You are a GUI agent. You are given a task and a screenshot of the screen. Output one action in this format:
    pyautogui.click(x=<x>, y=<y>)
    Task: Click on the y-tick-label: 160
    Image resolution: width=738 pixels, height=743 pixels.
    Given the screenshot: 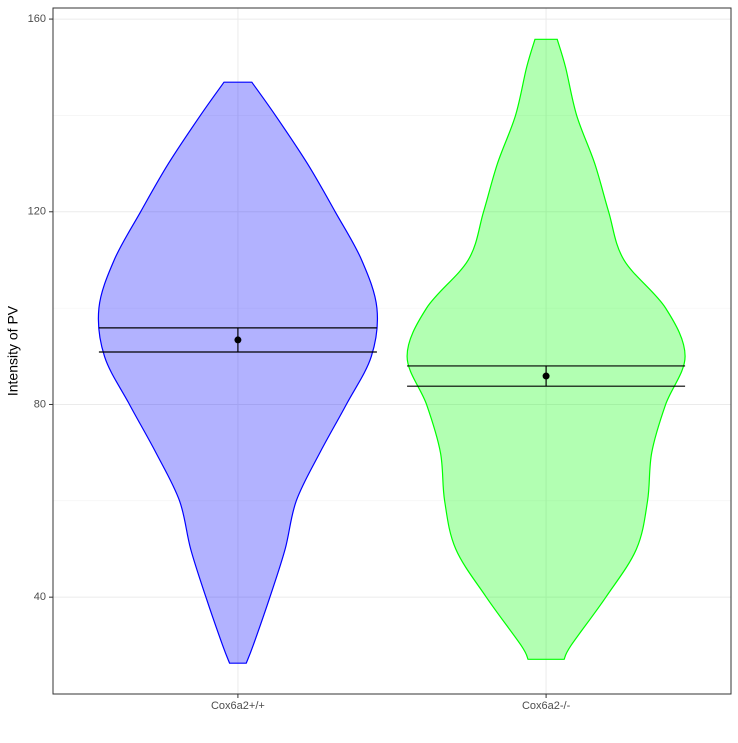 What is the action you would take?
    pyautogui.click(x=37, y=19)
    